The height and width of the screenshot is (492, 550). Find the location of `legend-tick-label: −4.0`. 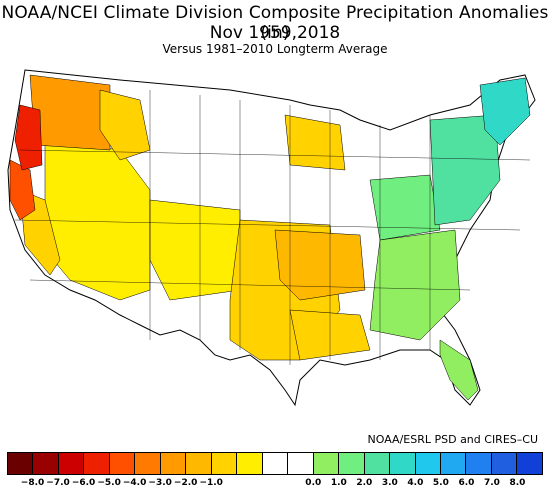

legend-tick-label: −4.0 is located at coordinates (134, 483).